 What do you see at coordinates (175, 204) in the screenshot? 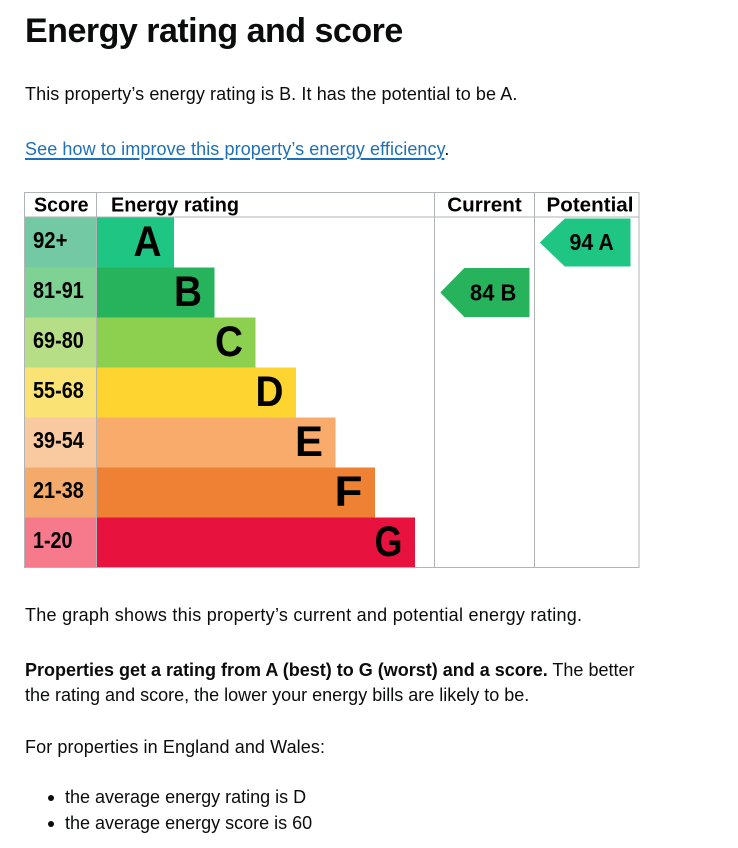
I see `svg-text: Energy rating` at bounding box center [175, 204].